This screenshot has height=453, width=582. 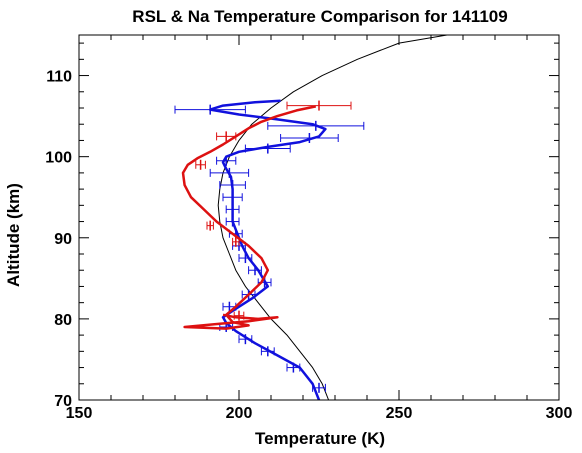 What do you see at coordinates (399, 413) in the screenshot?
I see `x-tick-label: 250` at bounding box center [399, 413].